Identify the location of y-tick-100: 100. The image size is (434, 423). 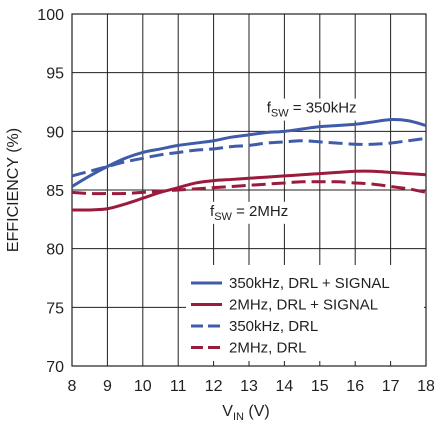
(50, 15).